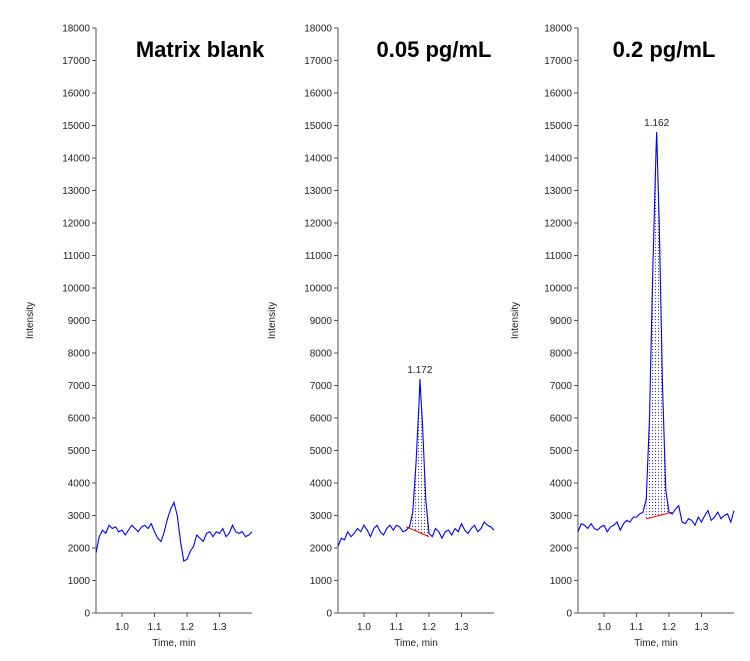 The height and width of the screenshot is (661, 750). Describe the element at coordinates (434, 49) in the screenshot. I see `panel-title: 0.05 pg/mL` at that location.